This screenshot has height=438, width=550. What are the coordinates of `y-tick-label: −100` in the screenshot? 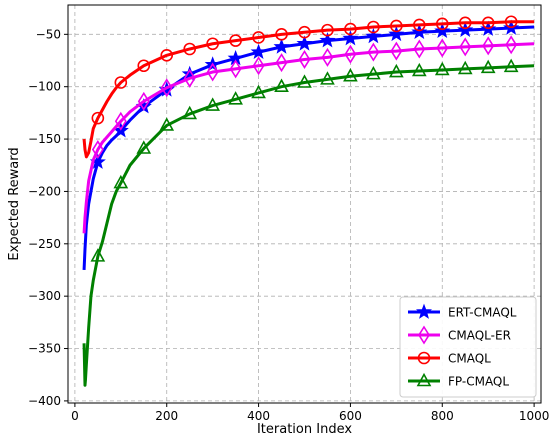 It's located at (44, 87).